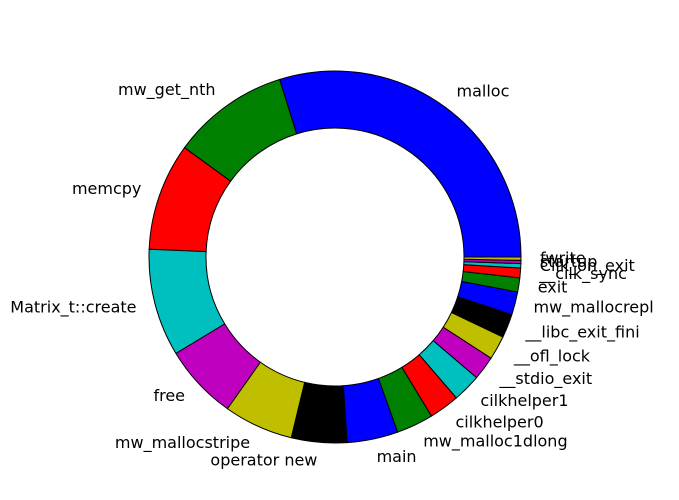 This screenshot has height=500, width=679. Describe the element at coordinates (553, 286) in the screenshot. I see `label-exit: exit` at that location.